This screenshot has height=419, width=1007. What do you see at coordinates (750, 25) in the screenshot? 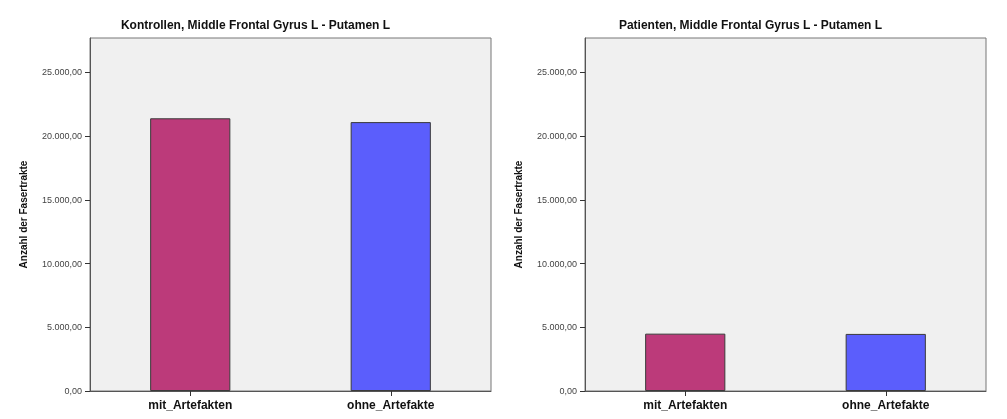
I see `chart-title: Patienten, Middle Frontal Gyrus L - Putamen L` at bounding box center [750, 25].